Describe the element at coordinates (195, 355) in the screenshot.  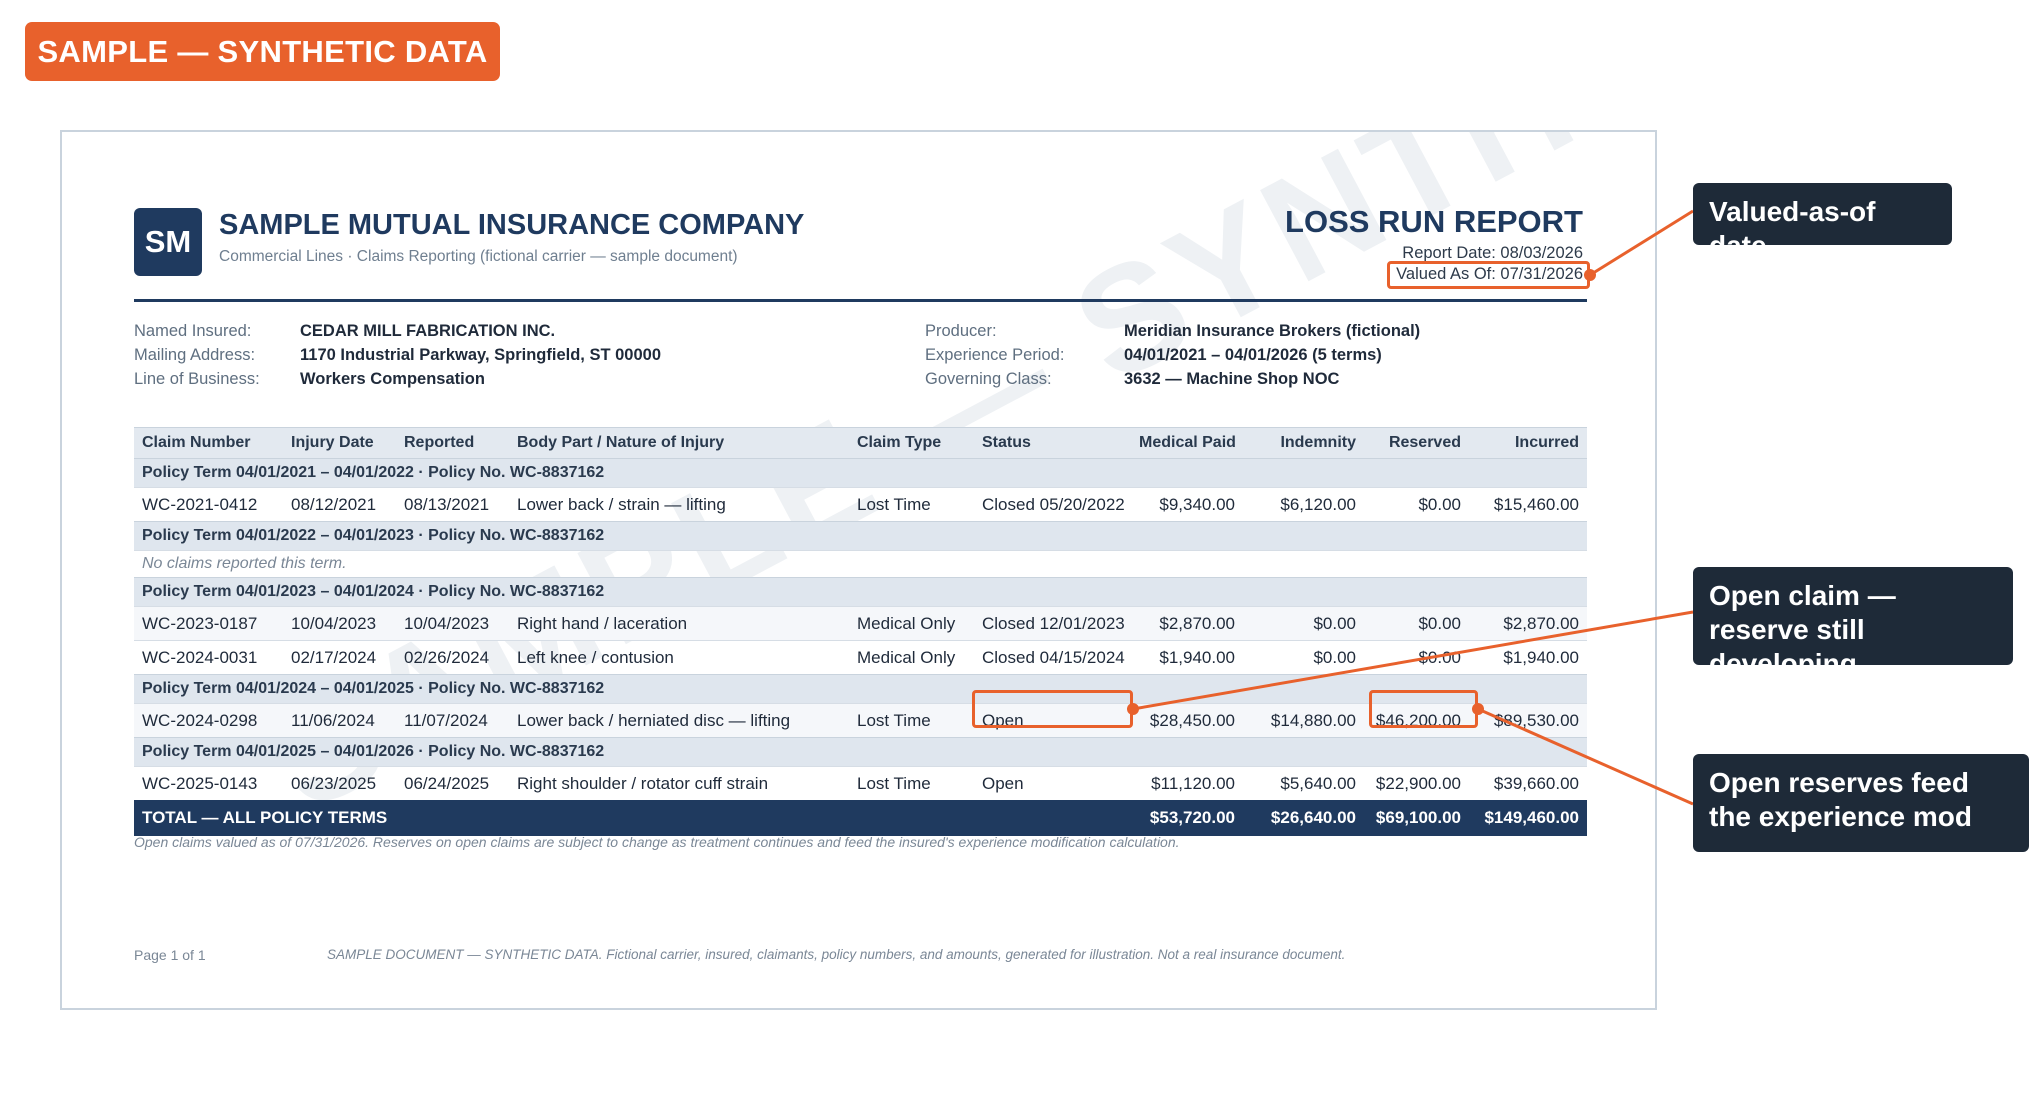
I see `mailing-address-label: Mailing Address:` at that location.